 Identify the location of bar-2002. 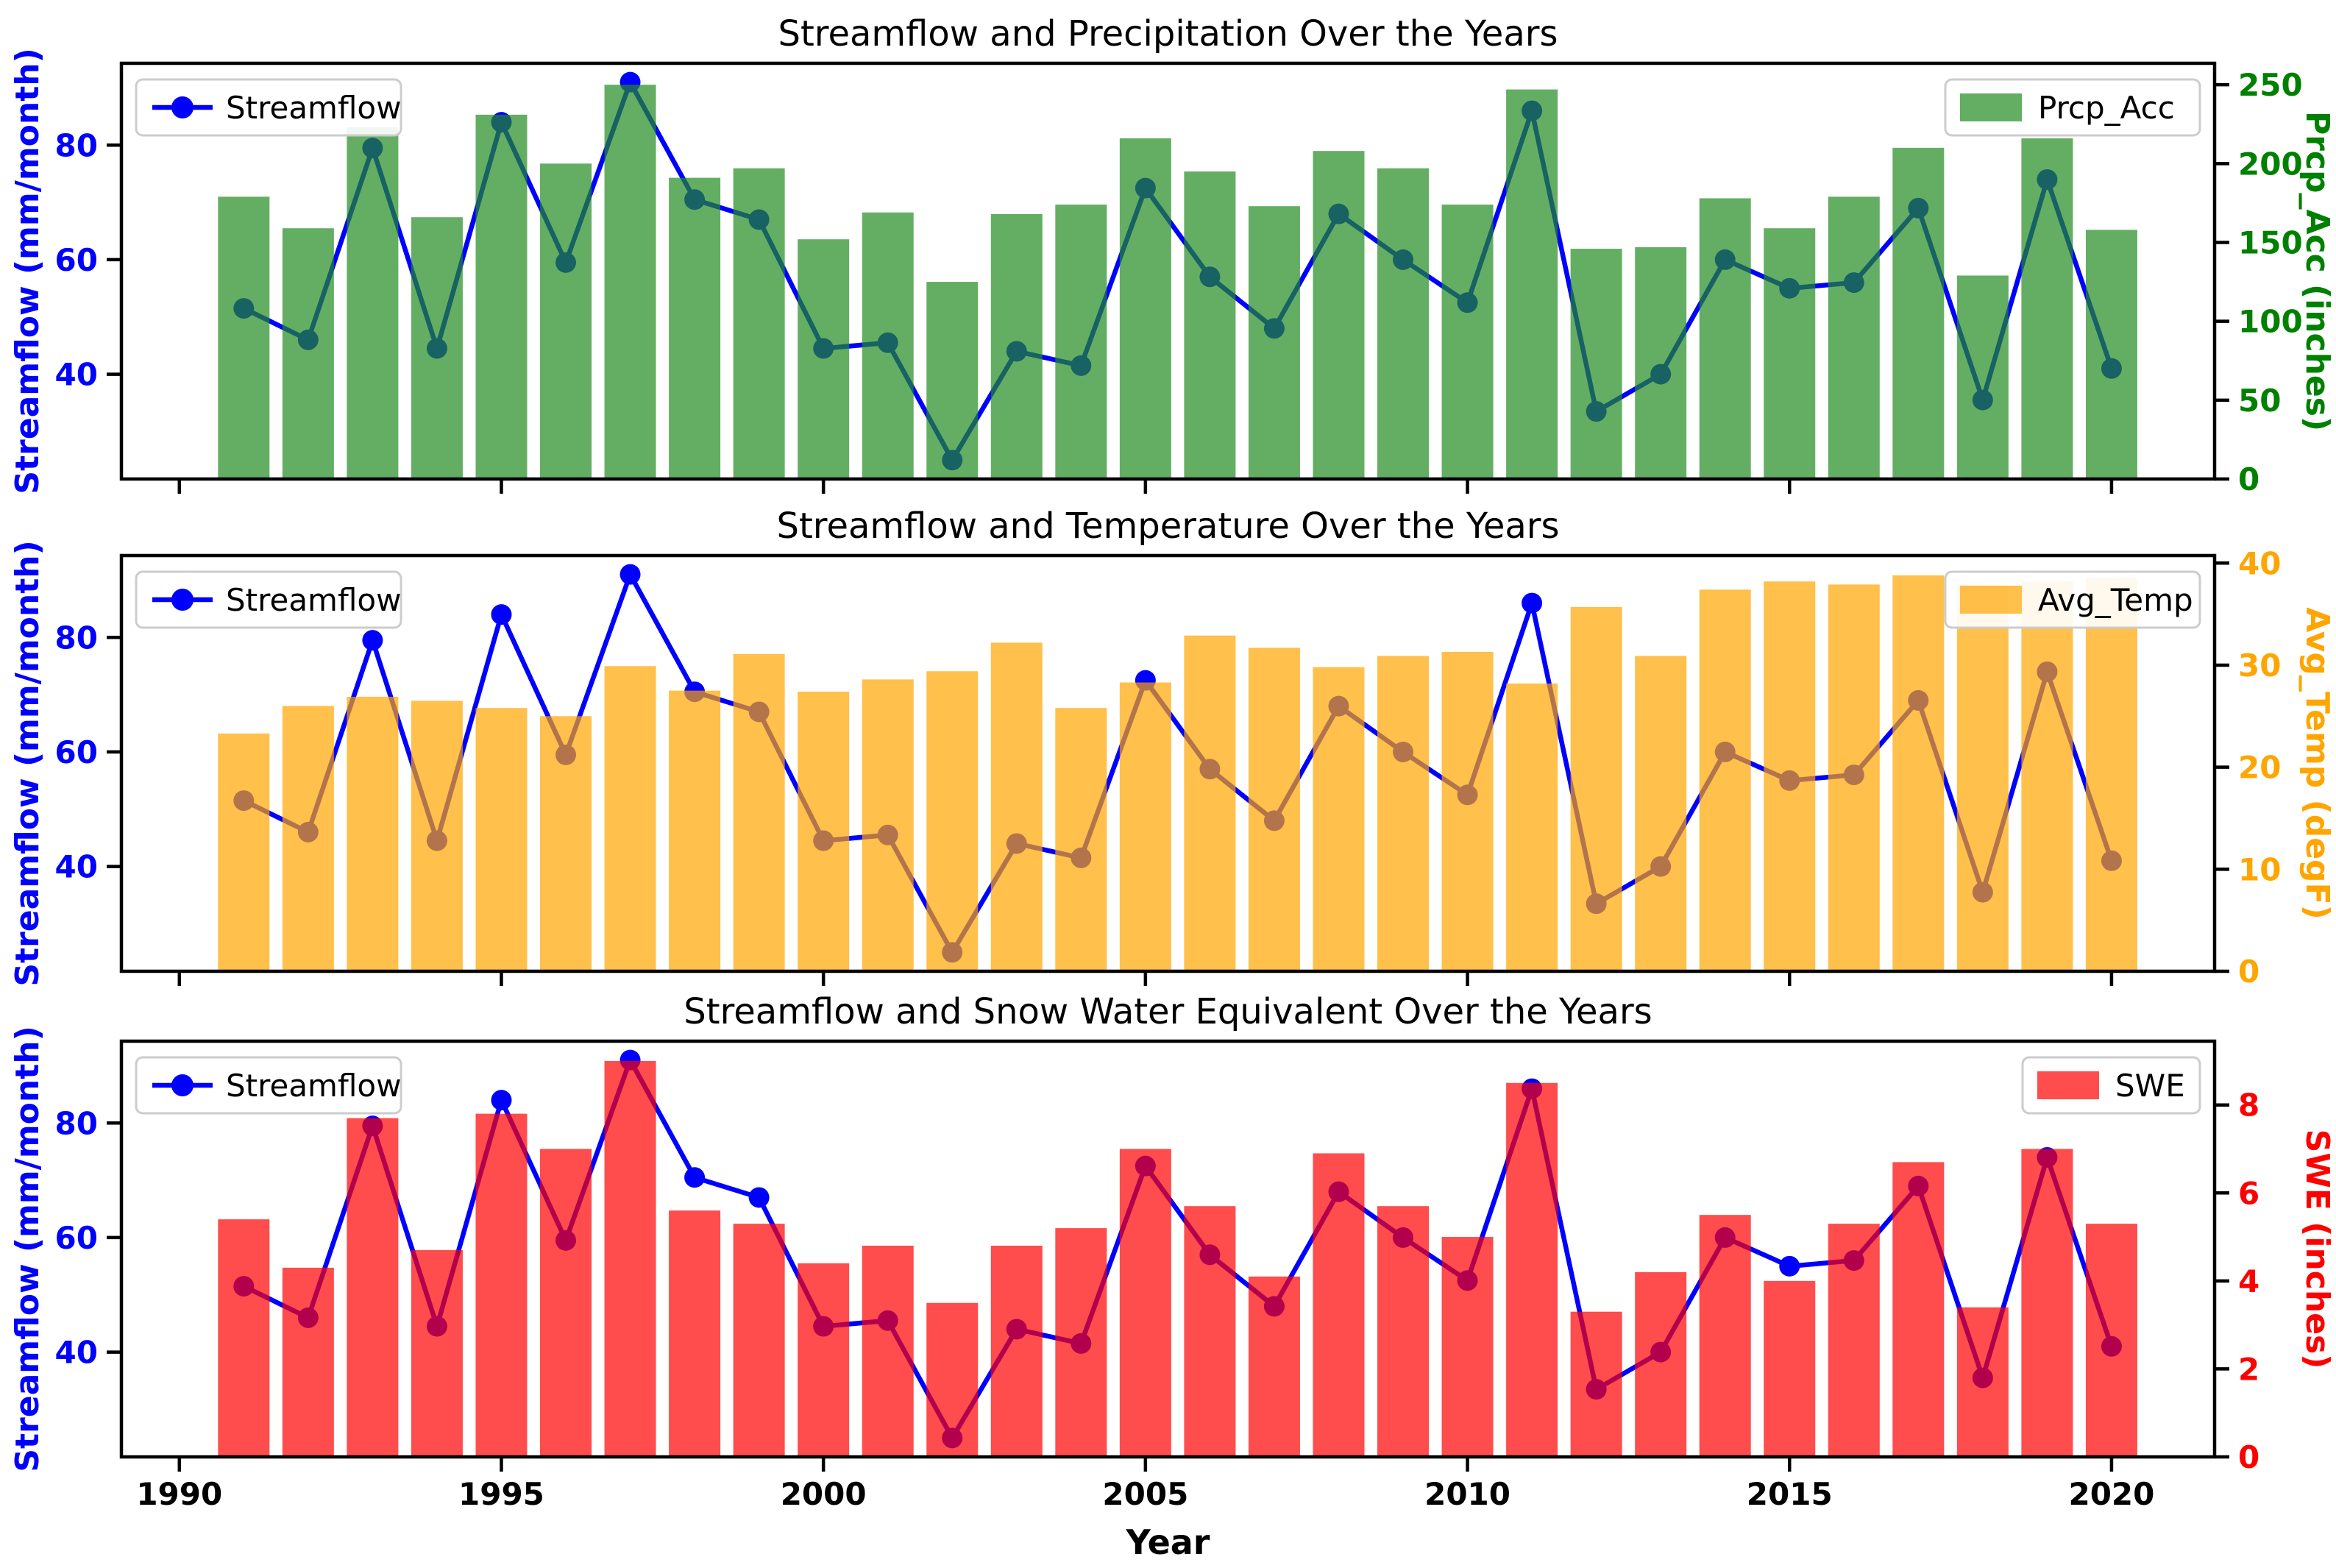
(952, 1379).